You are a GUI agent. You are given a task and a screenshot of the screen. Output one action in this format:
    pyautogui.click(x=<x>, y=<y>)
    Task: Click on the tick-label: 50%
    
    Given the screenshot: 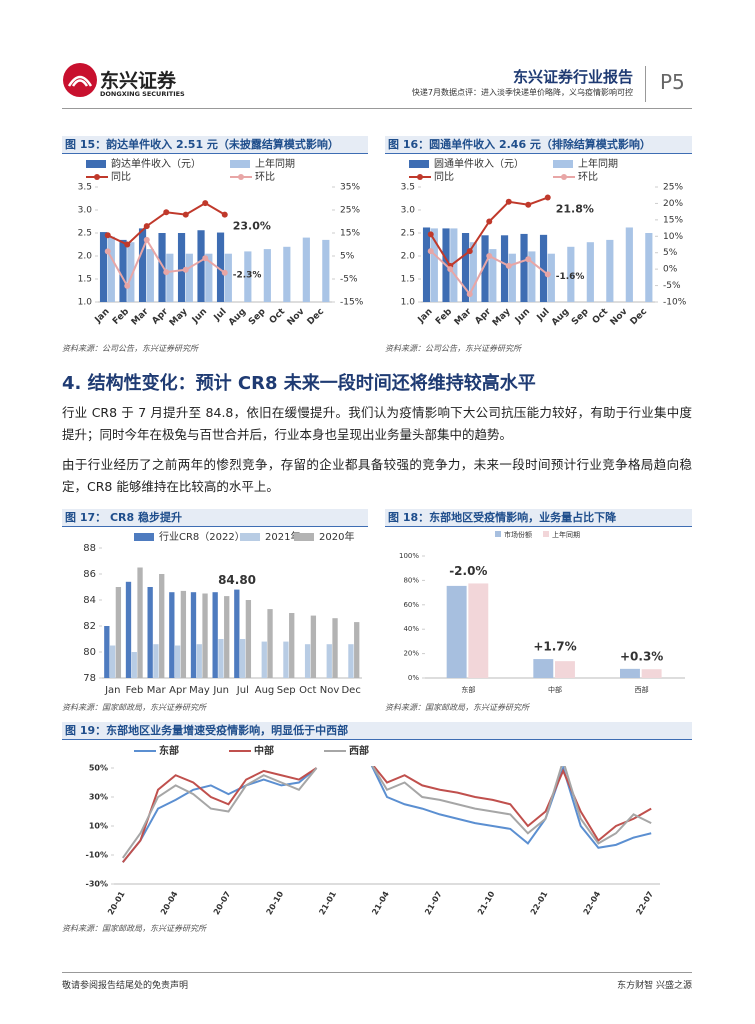 What is the action you would take?
    pyautogui.click(x=98, y=768)
    